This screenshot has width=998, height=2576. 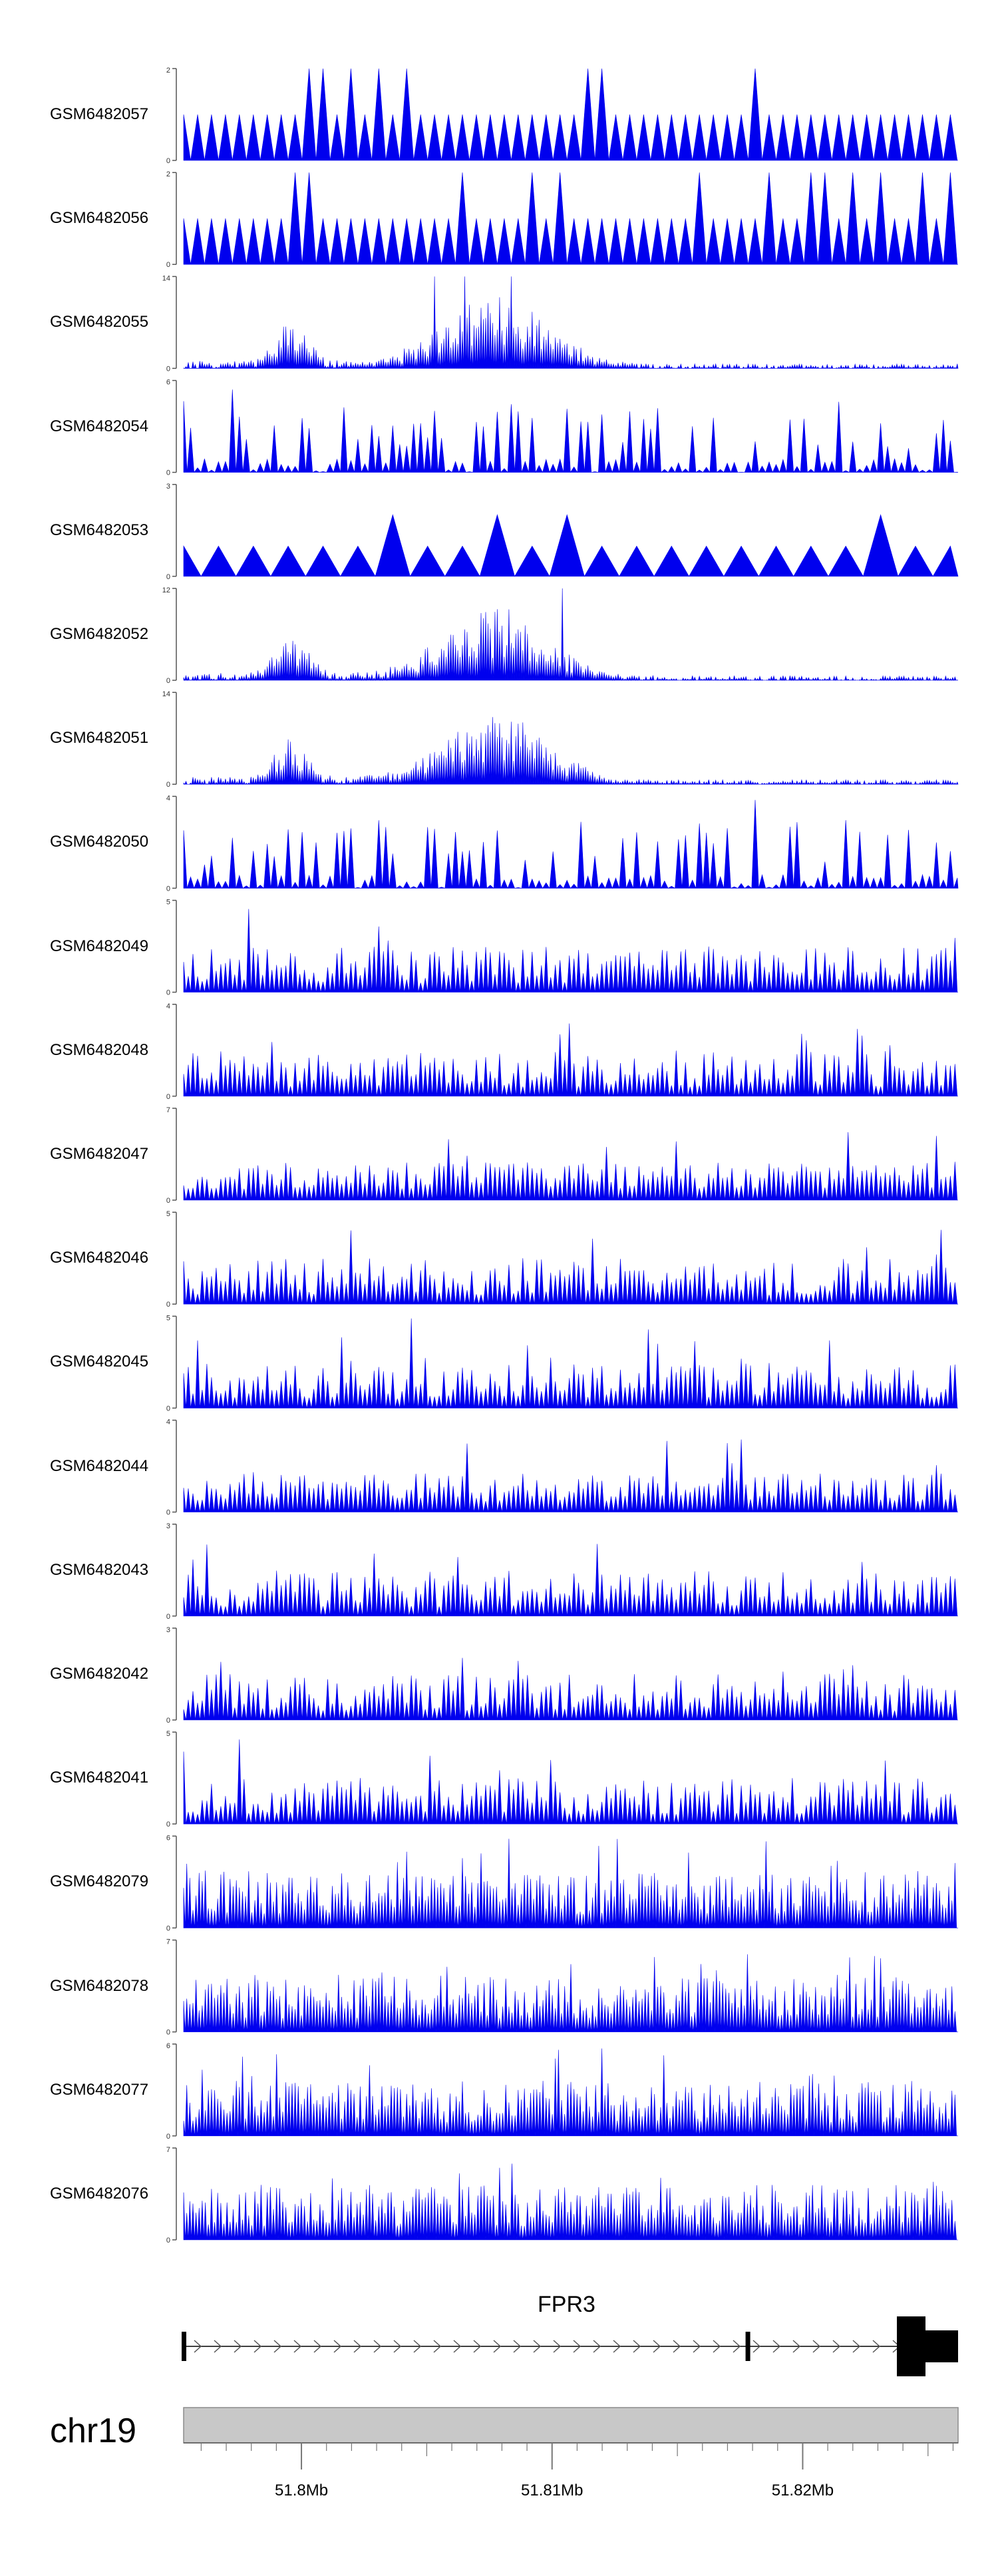 What do you see at coordinates (99, 1569) in the screenshot?
I see `track-label: GSM6482043` at bounding box center [99, 1569].